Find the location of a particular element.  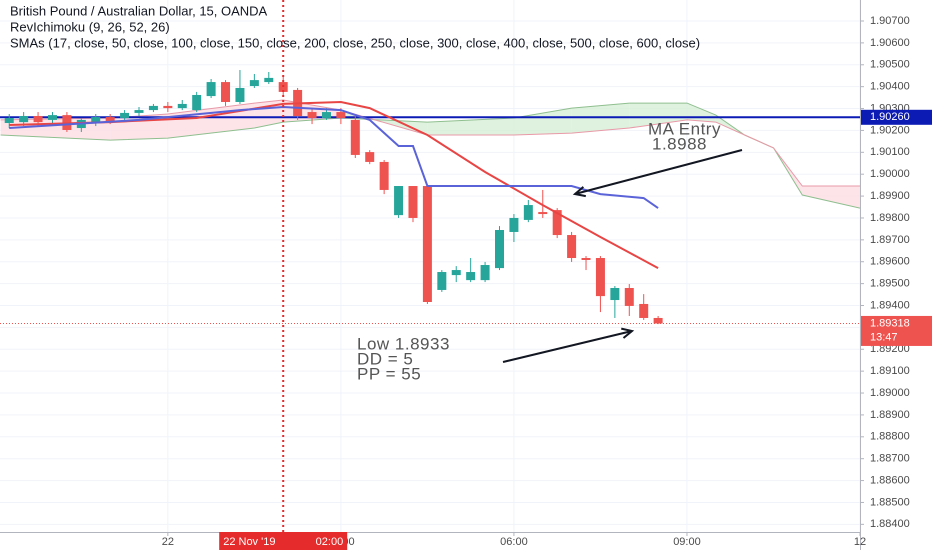

annotation-text: DD = 5 is located at coordinates (385, 358).